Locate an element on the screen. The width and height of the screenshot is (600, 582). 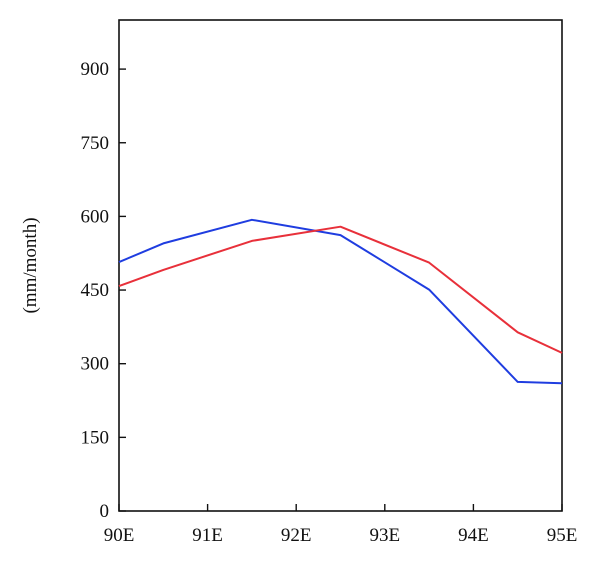
y-tick-label: 450 is located at coordinates (95, 290).